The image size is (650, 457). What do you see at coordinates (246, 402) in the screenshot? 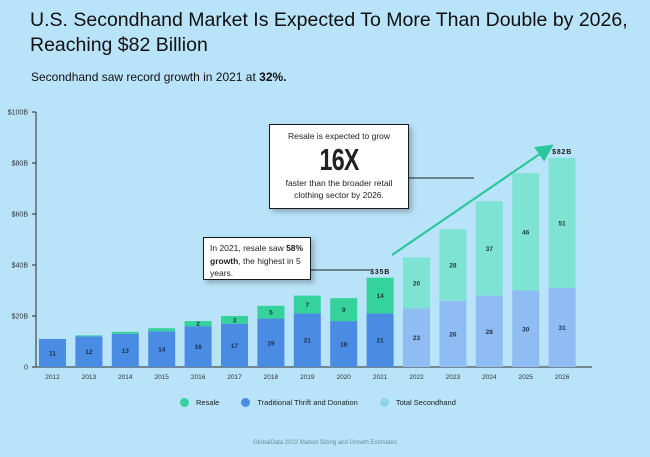
I see `legend-swatch-thrift` at bounding box center [246, 402].